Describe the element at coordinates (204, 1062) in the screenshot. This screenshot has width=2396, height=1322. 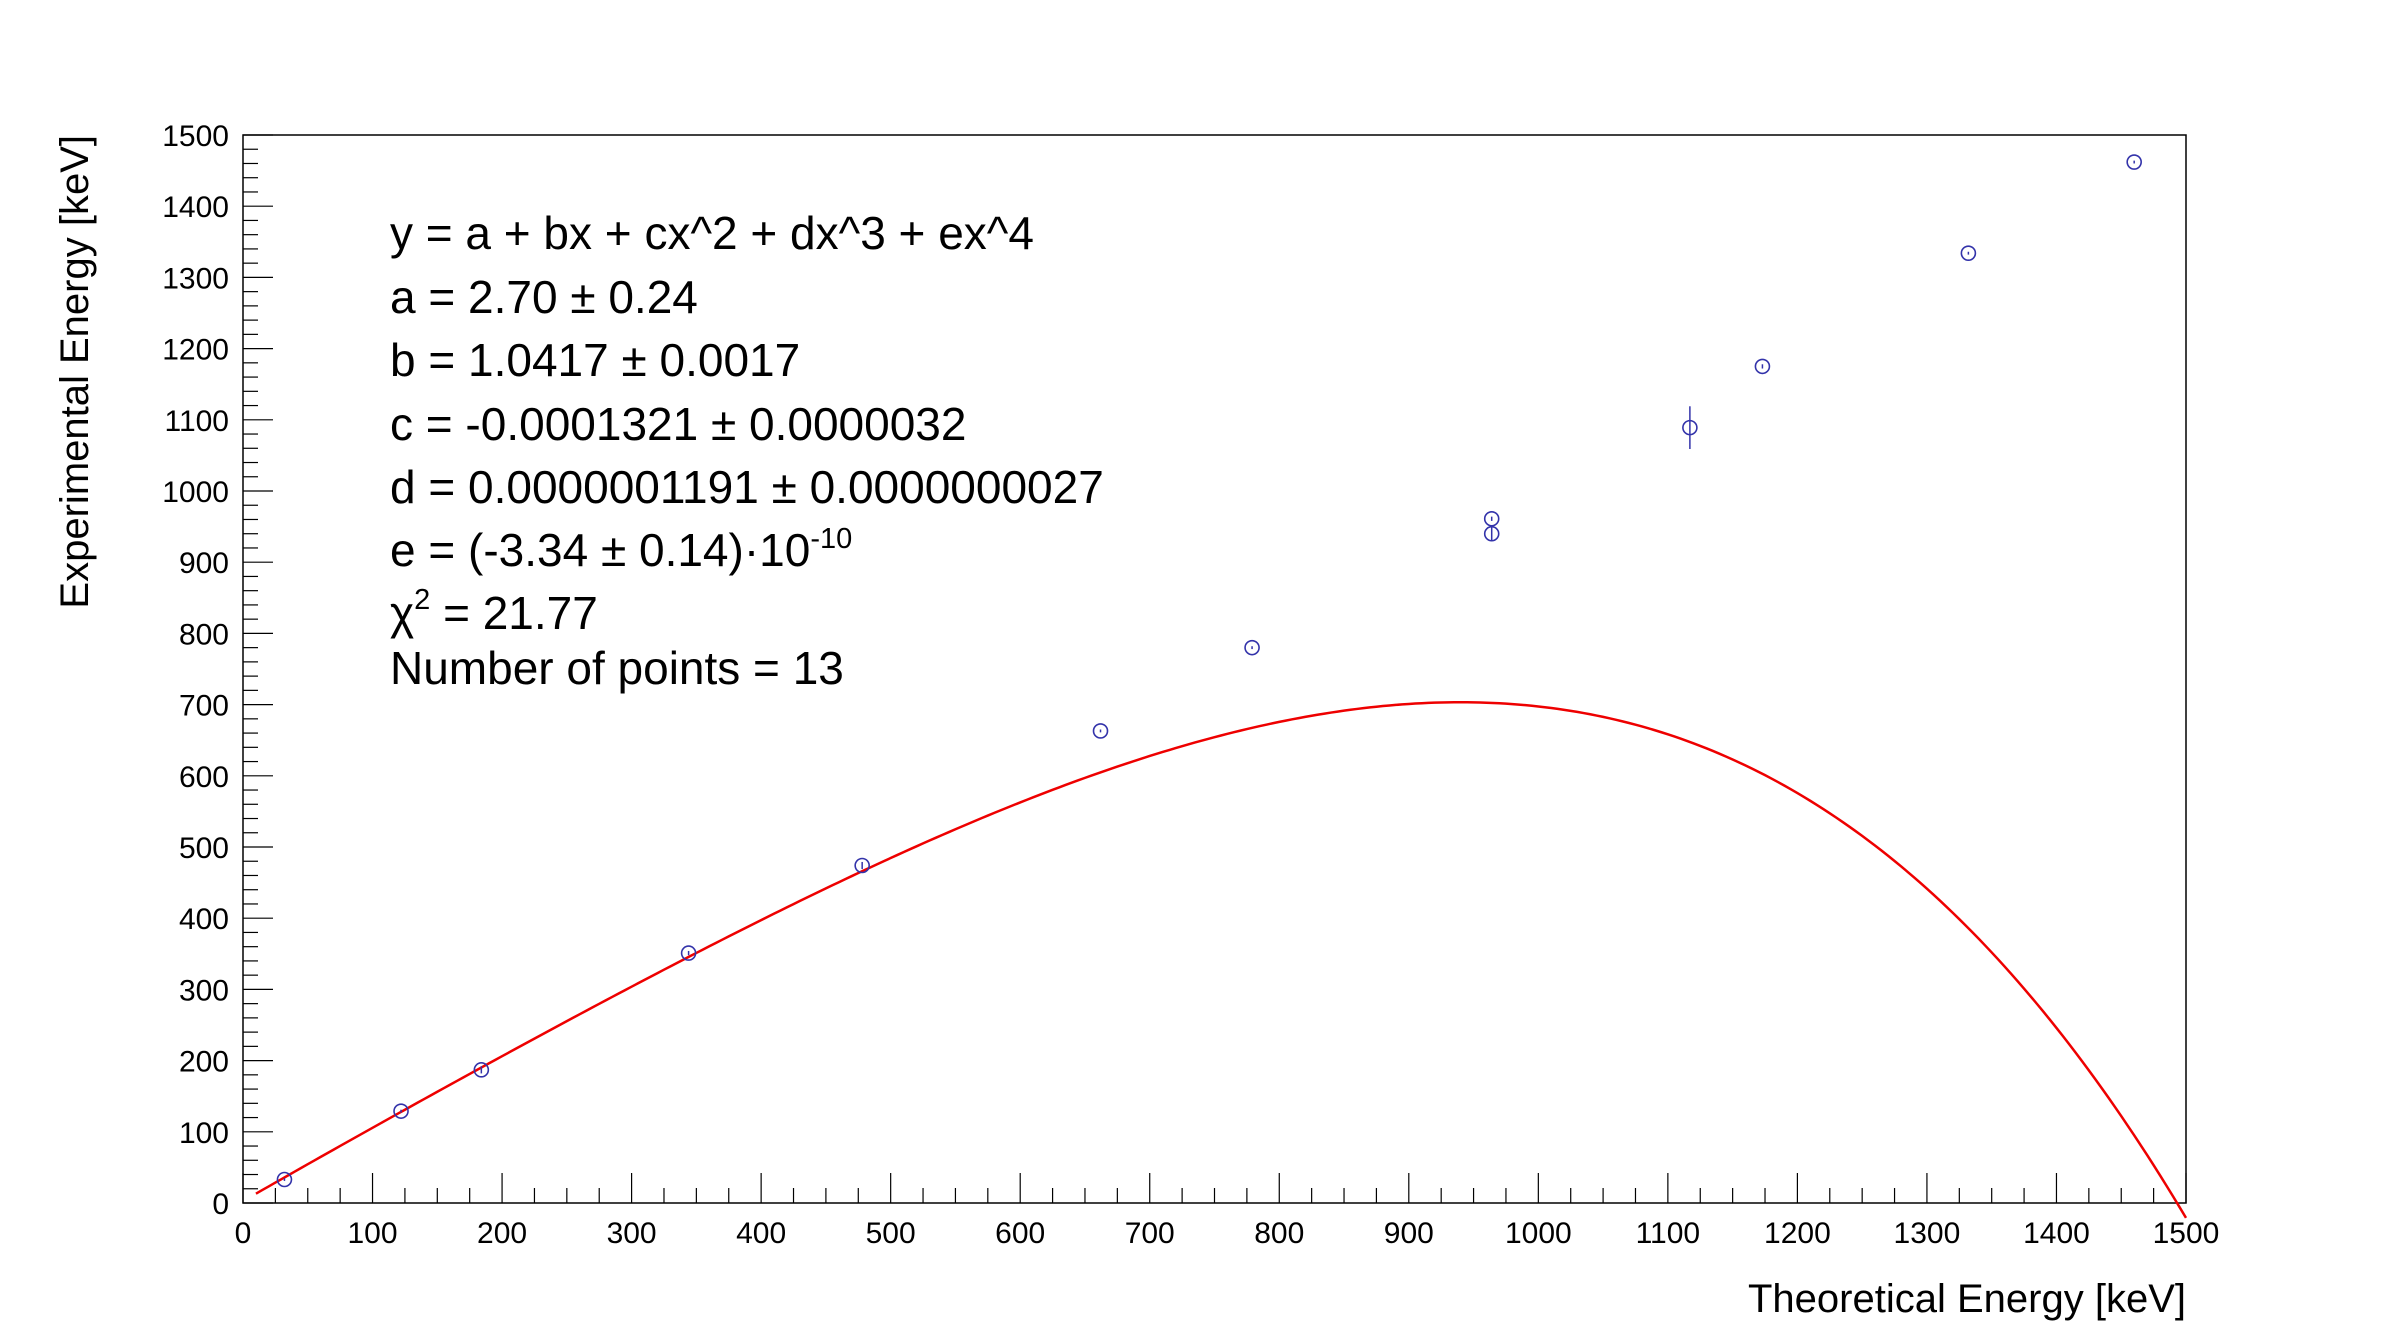
I see `y-tick-label: 200` at that location.